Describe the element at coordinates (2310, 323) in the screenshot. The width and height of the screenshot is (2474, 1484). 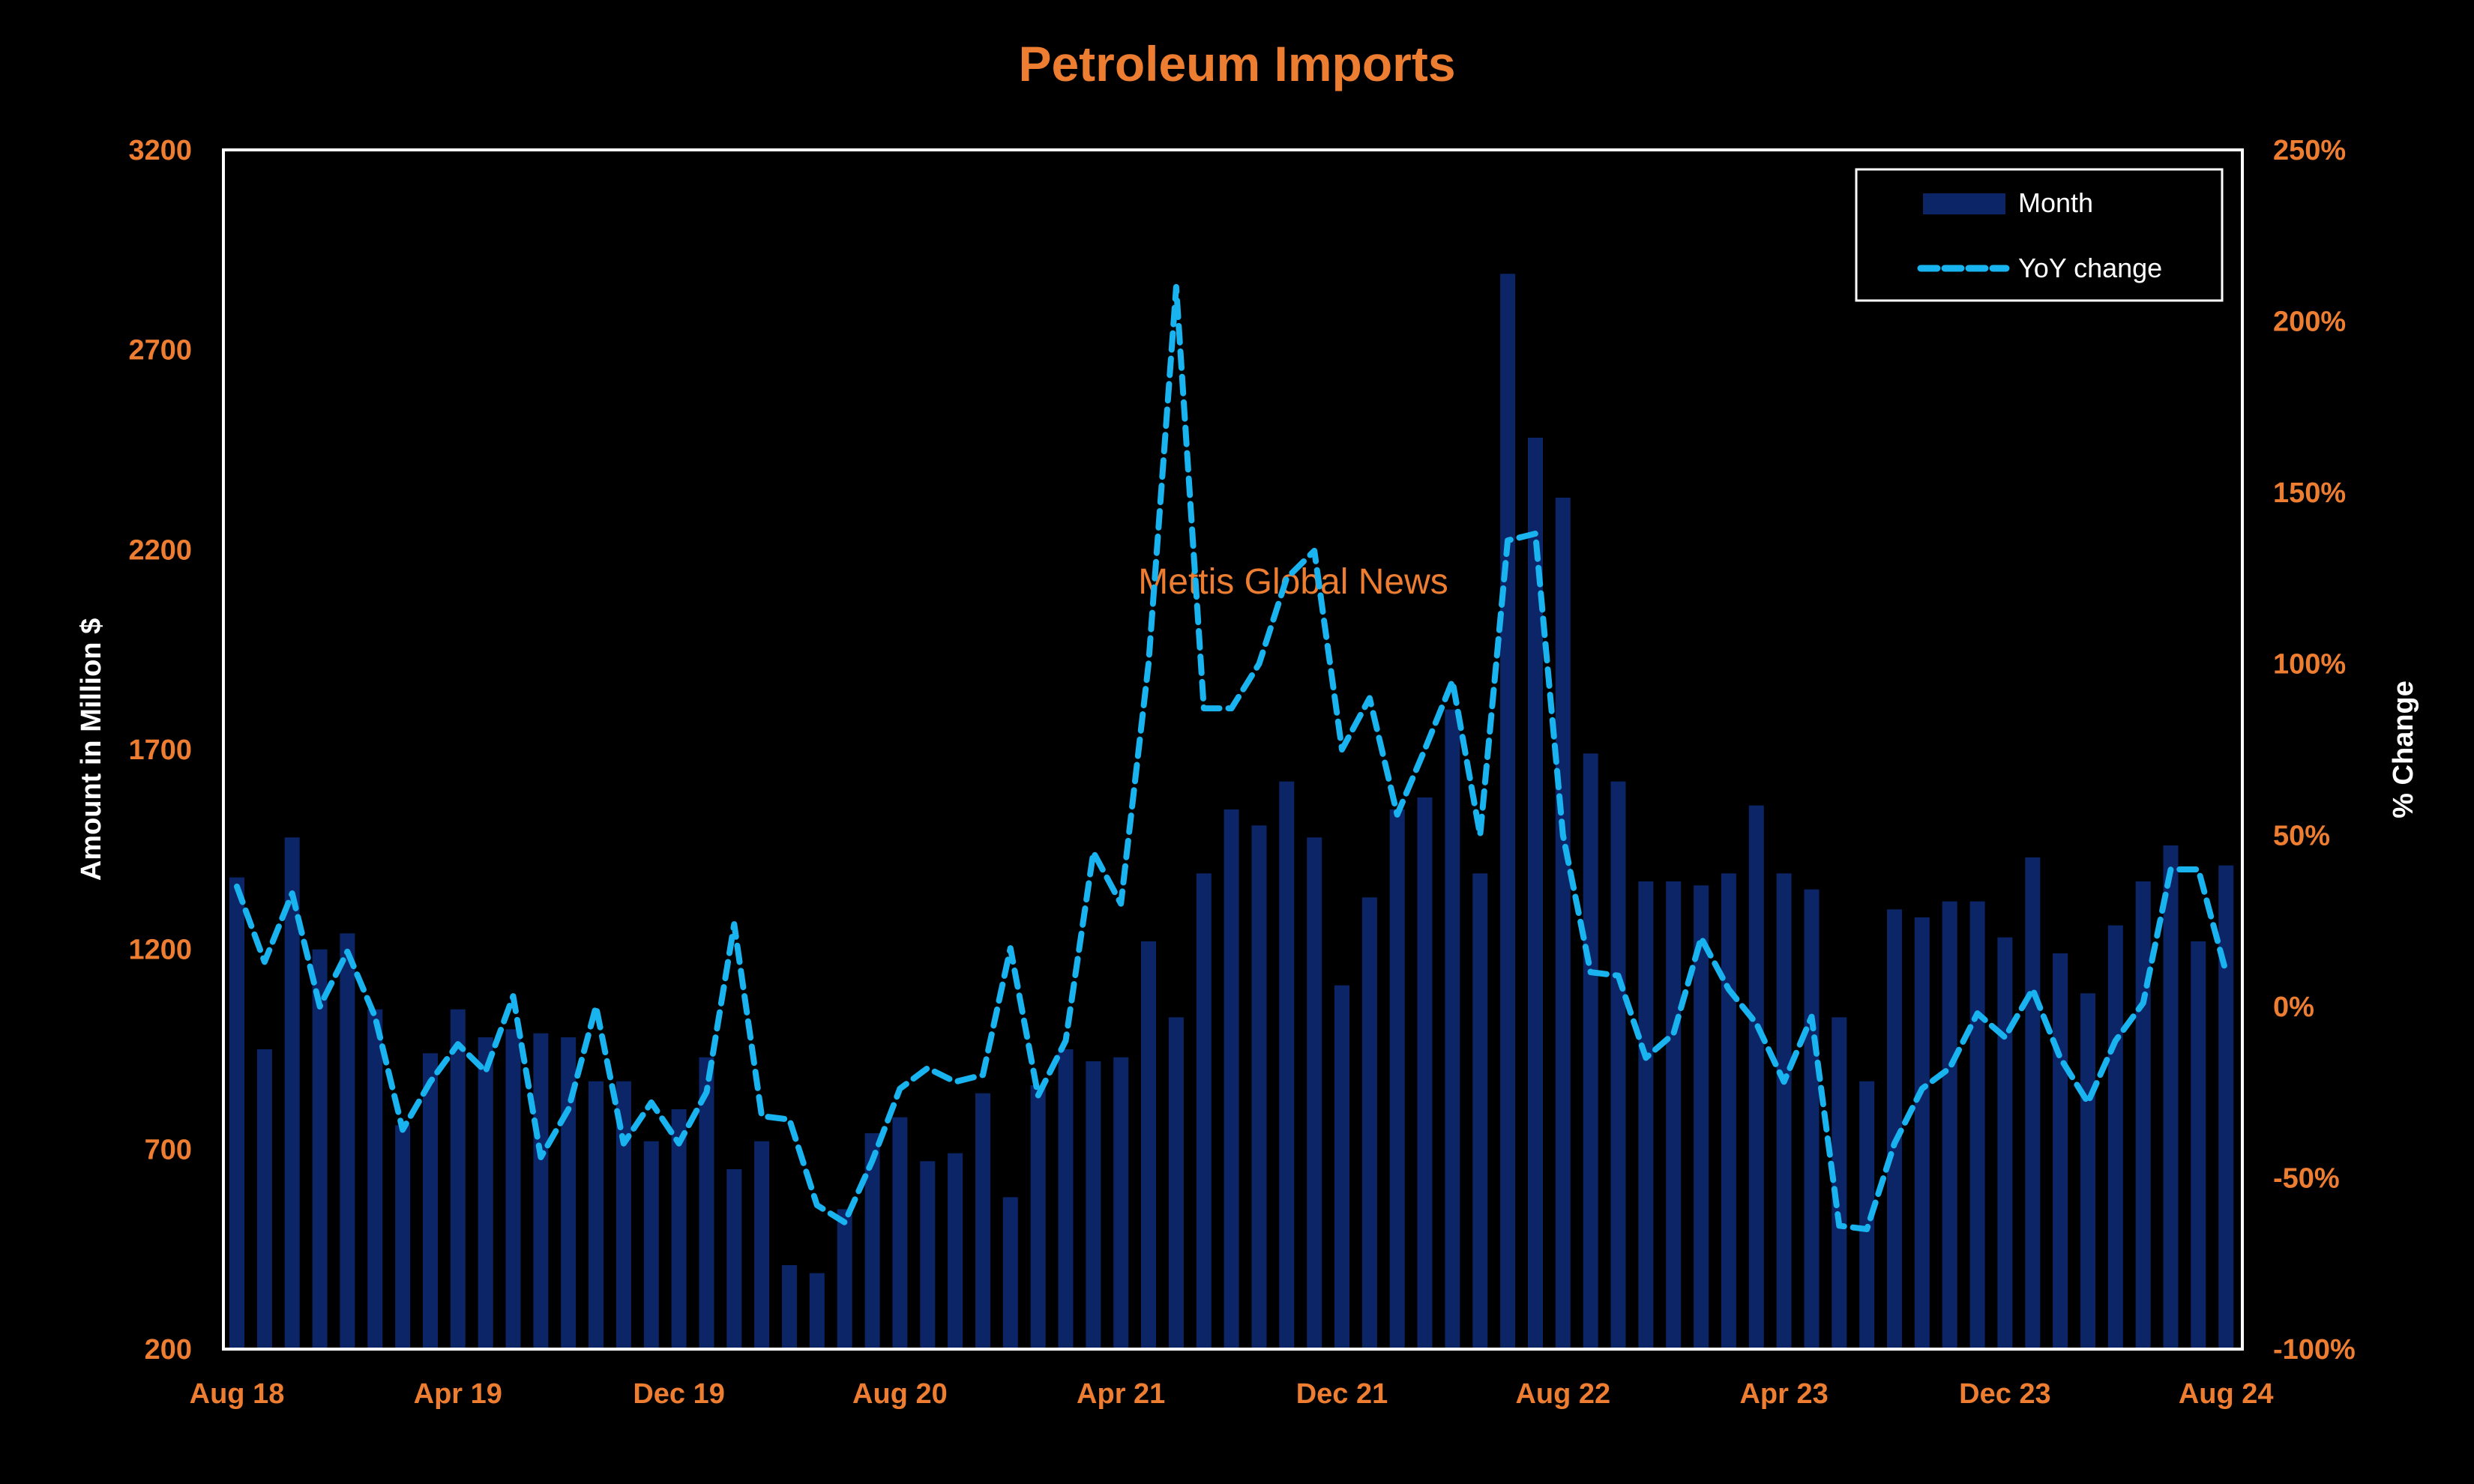
I see `right-tick-label-1: 200%` at that location.